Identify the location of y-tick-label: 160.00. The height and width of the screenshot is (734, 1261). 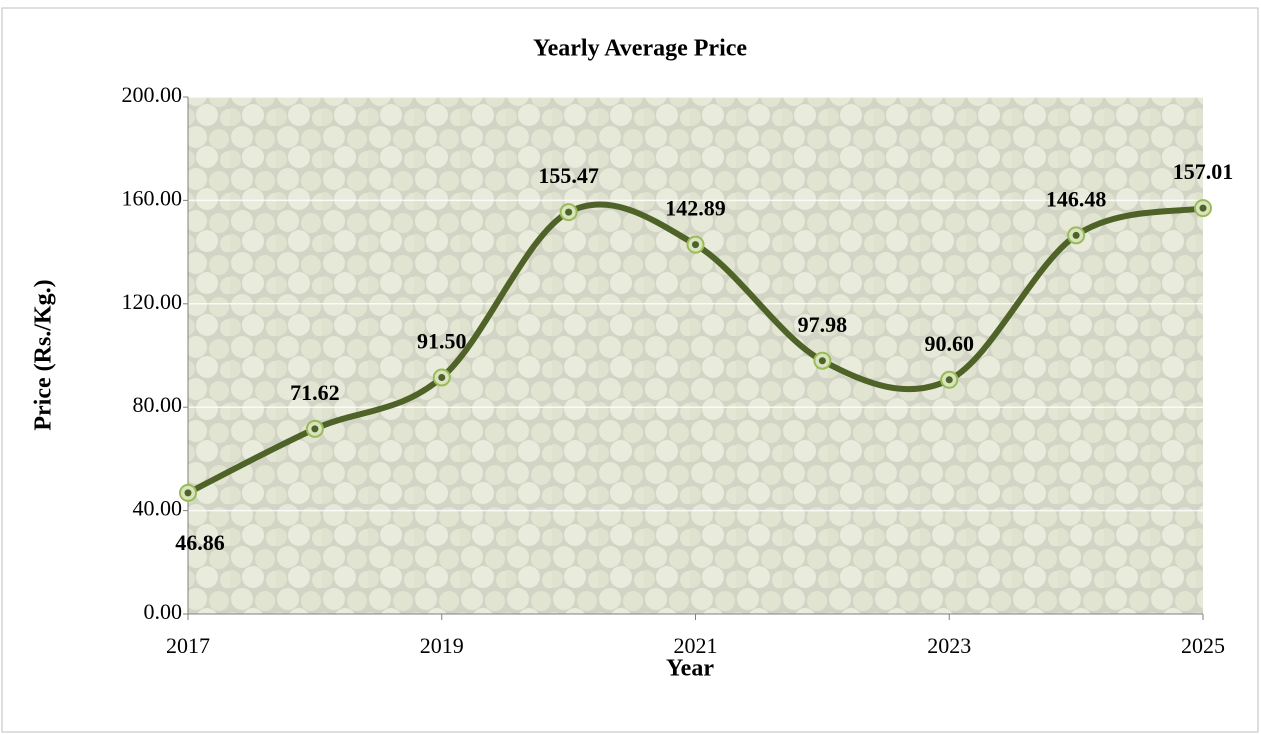
(152, 197).